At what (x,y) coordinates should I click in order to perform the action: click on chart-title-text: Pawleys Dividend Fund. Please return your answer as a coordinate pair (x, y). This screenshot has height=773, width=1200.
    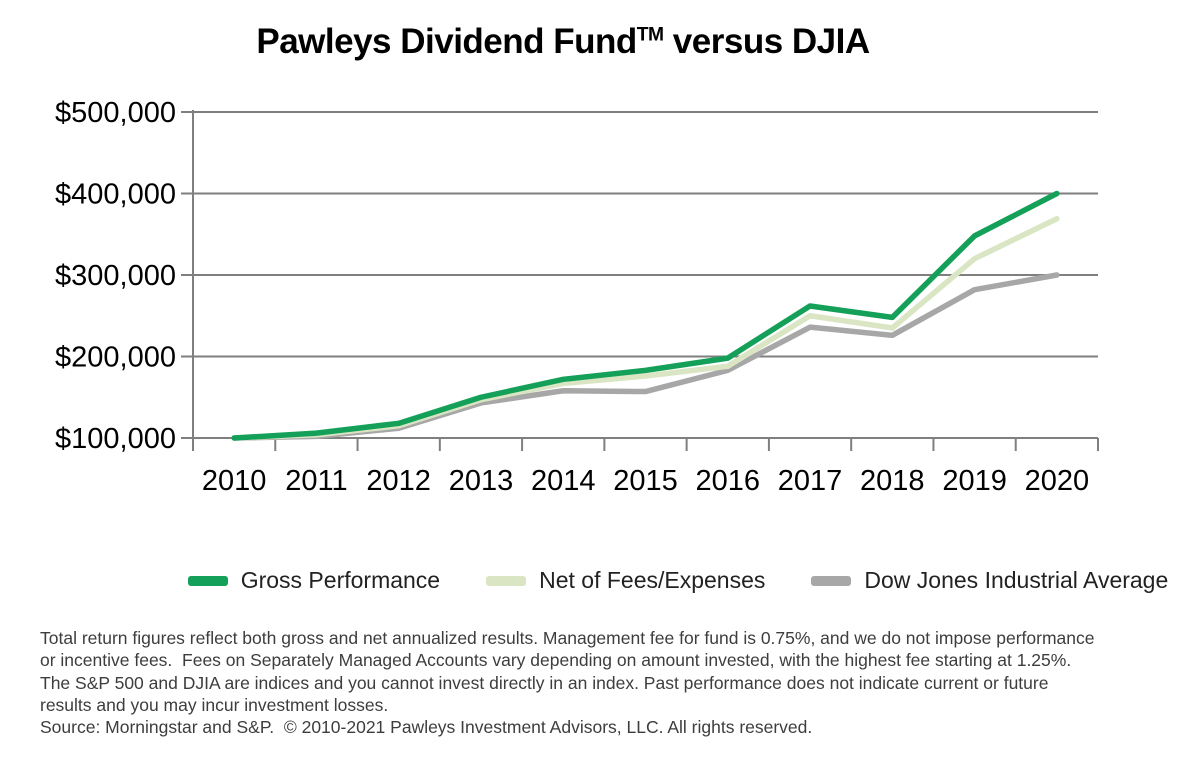
    Looking at the image, I should click on (446, 41).